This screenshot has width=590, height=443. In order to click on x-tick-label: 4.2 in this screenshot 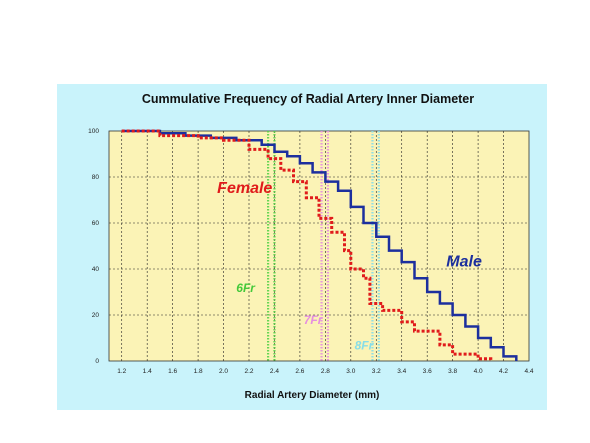, I will do `click(503, 371)`.